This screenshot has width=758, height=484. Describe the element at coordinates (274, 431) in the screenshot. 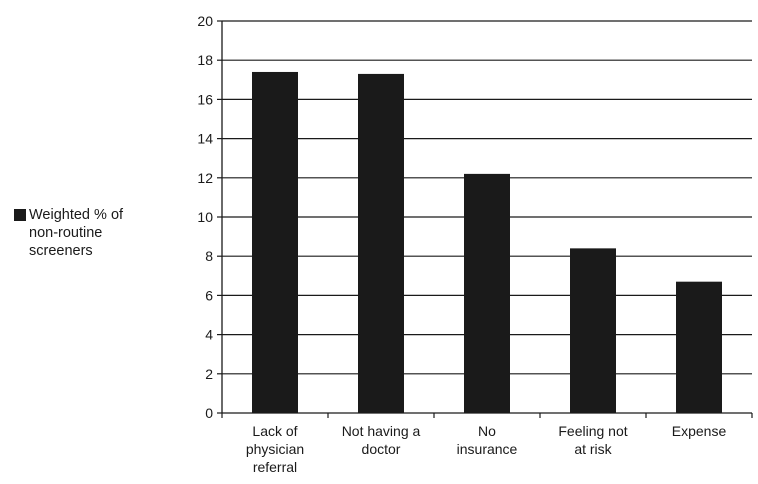

I see `x-tick-label-line: Lack of` at that location.